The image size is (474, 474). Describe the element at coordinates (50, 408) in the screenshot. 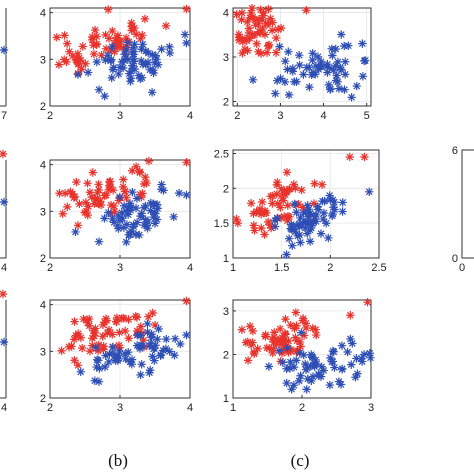

I see `x-tick-label: 2` at that location.